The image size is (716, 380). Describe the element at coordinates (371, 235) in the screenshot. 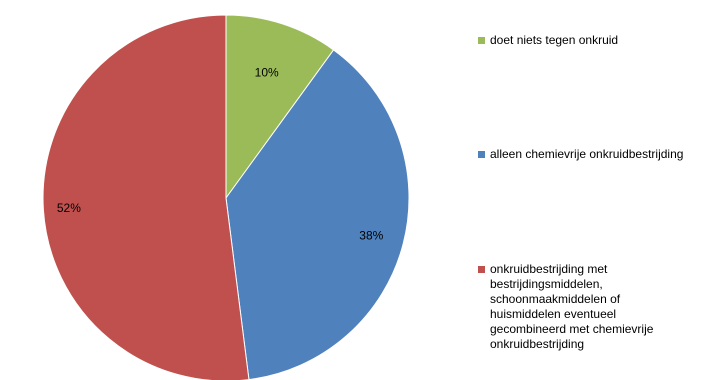

I see `pie-data-label-1: 38%` at that location.